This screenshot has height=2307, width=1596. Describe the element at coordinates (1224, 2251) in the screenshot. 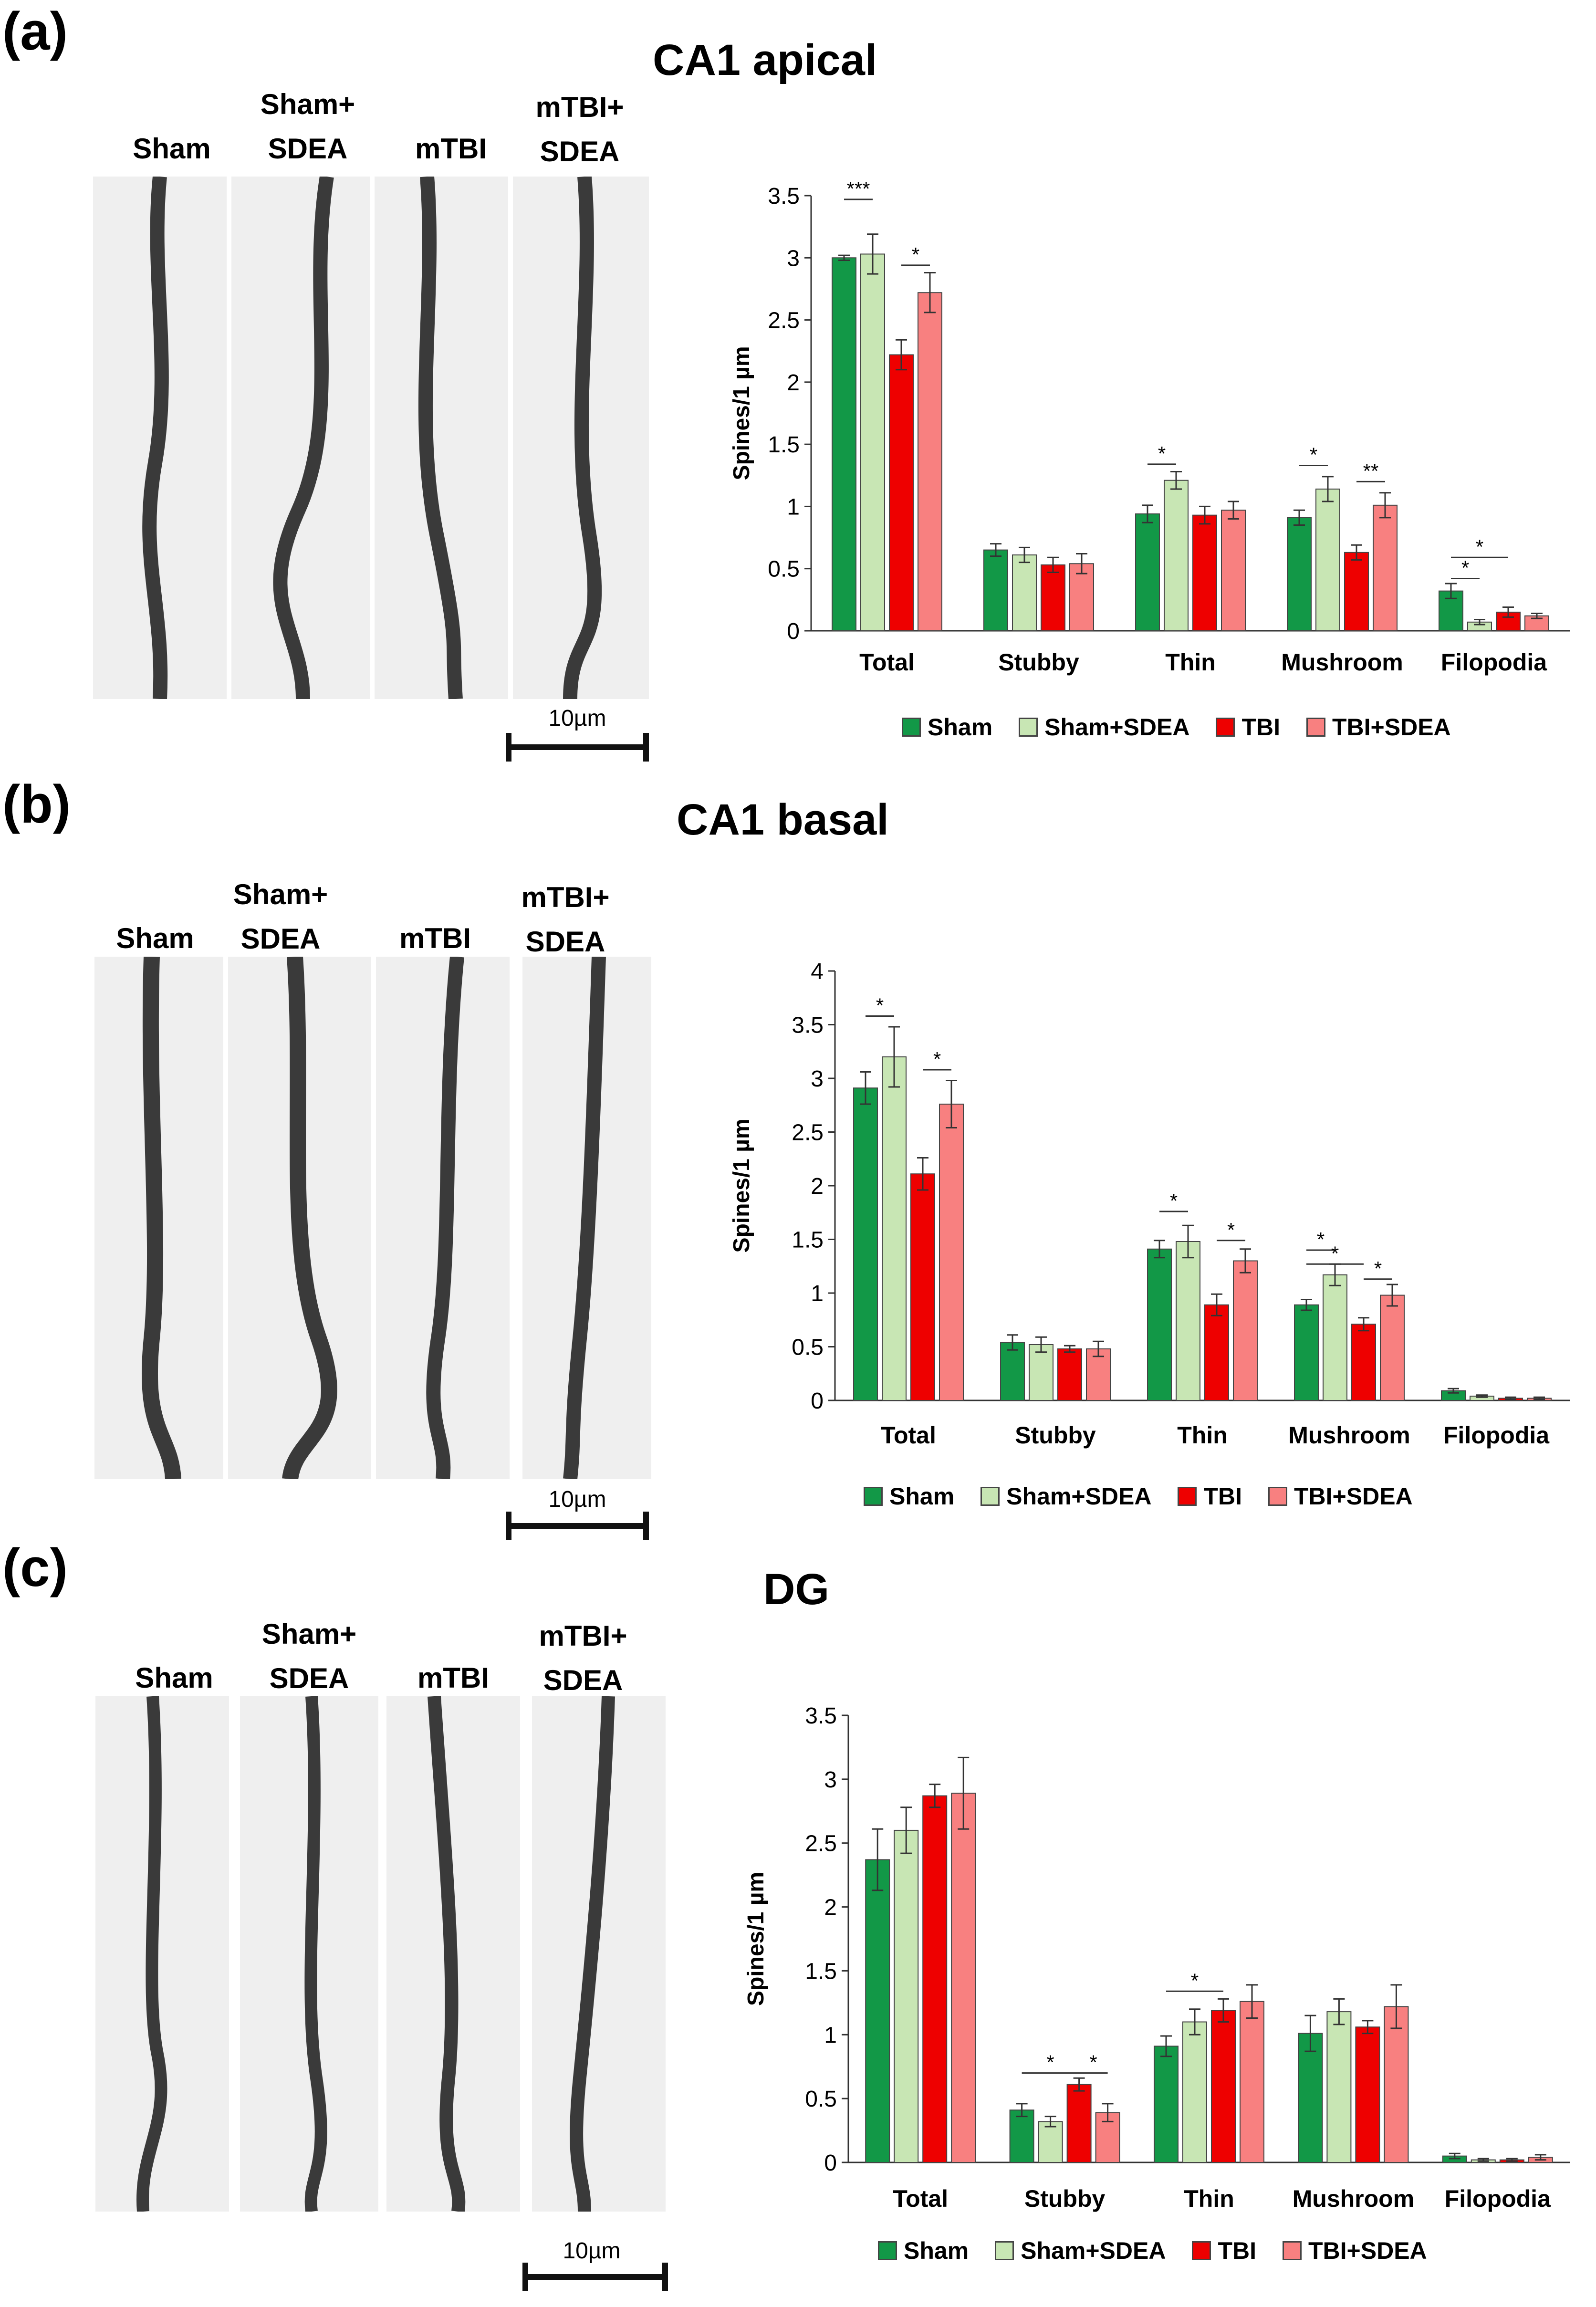

I see `chart-c-legend-item: TBI` at that location.